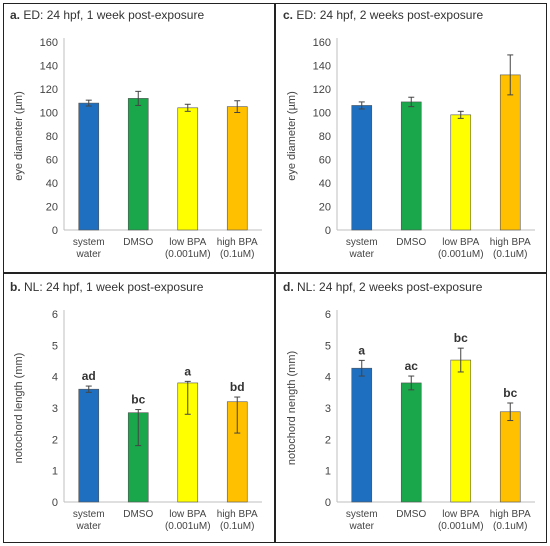 Image resolution: width=550 pixels, height=546 pixels. What do you see at coordinates (89, 376) in the screenshot?
I see `significance-label: ad` at bounding box center [89, 376].